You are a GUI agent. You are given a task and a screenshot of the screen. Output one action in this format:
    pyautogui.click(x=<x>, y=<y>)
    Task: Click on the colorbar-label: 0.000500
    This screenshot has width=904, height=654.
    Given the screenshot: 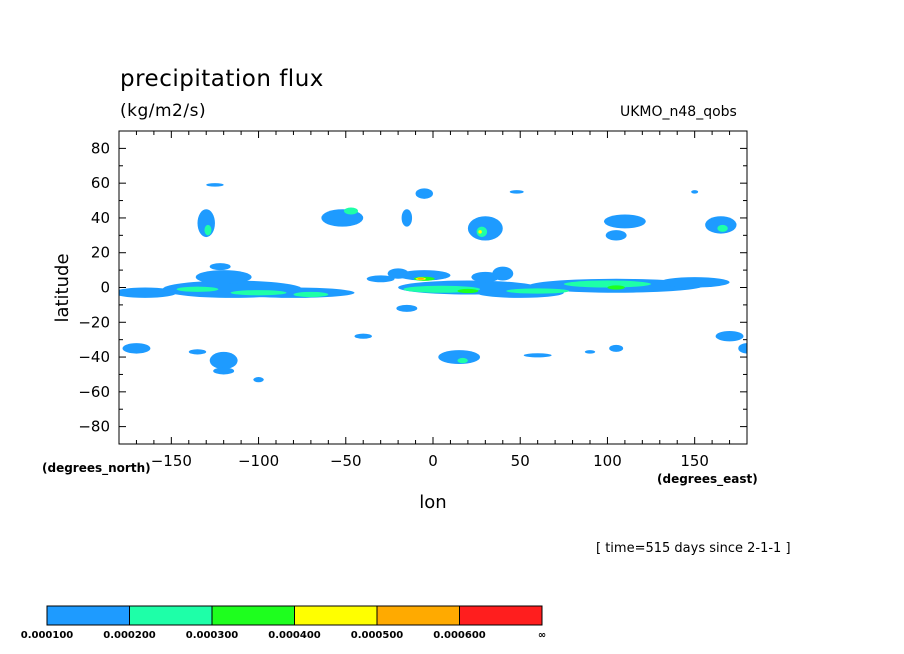 What is the action you would take?
    pyautogui.click(x=377, y=635)
    